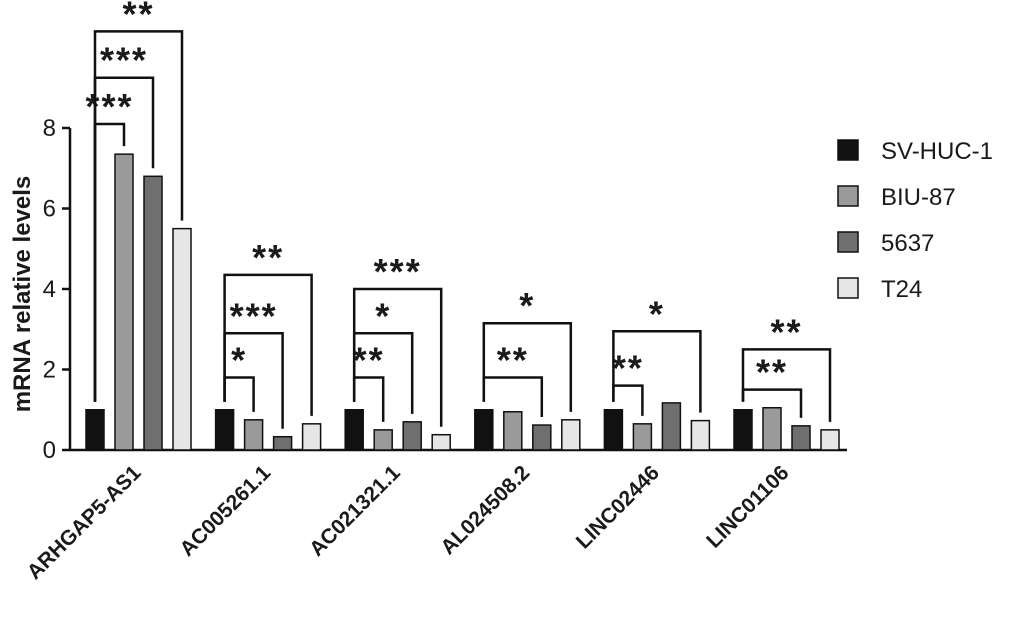 The image size is (1020, 617). I want to click on legend-label: 5637, so click(907, 243).